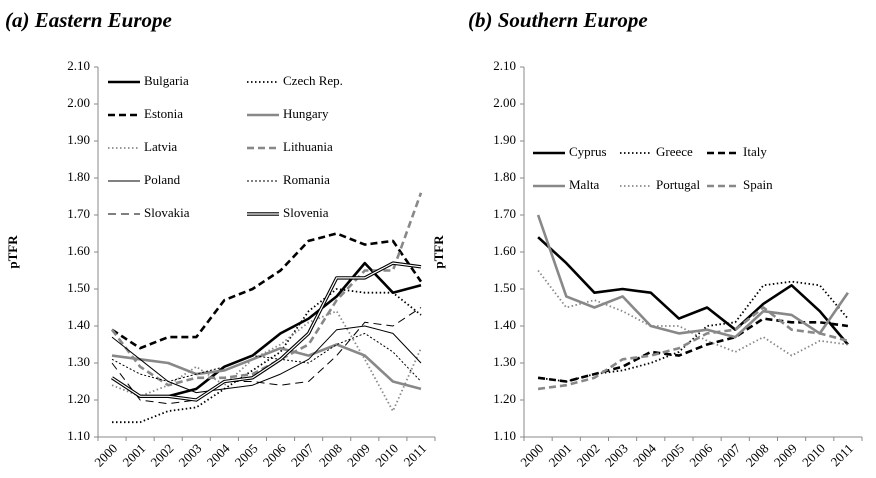 The image size is (876, 478). I want to click on legend-label: Slovakia, so click(167, 212).